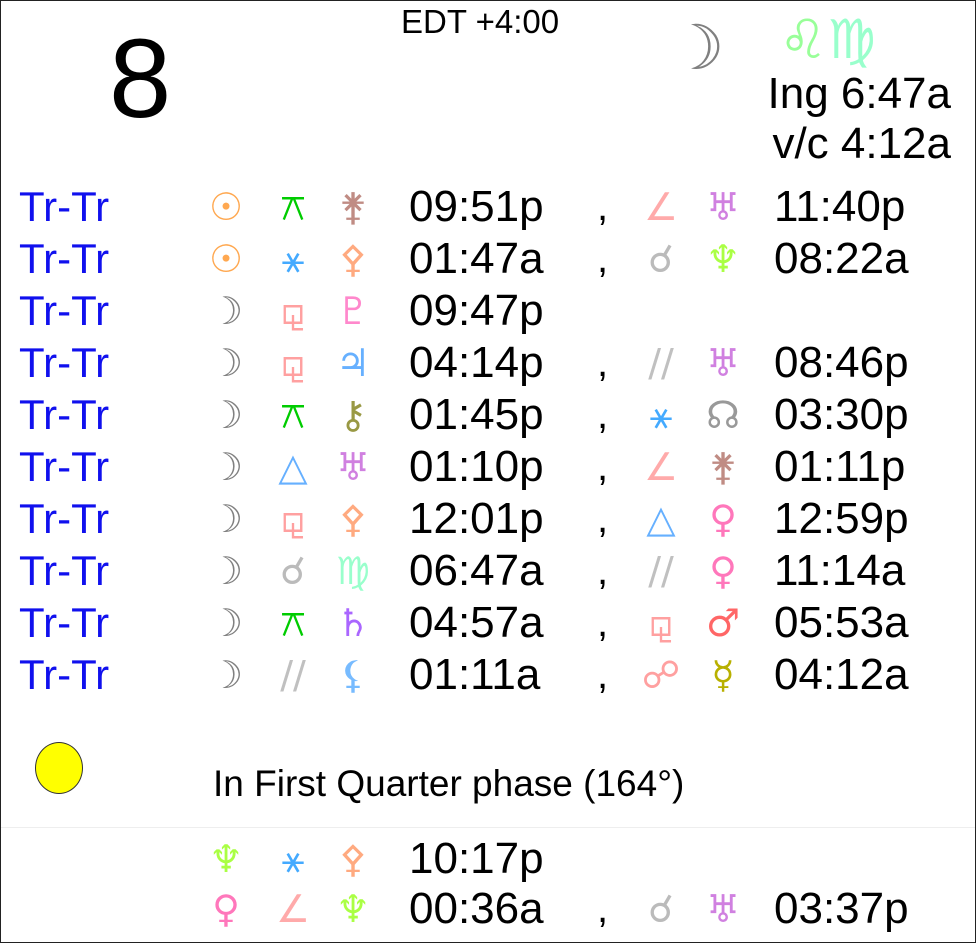 This screenshot has width=976, height=943. What do you see at coordinates (488, 859) in the screenshot?
I see `aspect-row: ♆ ⚹ ⚴ 10:17p` at bounding box center [488, 859].